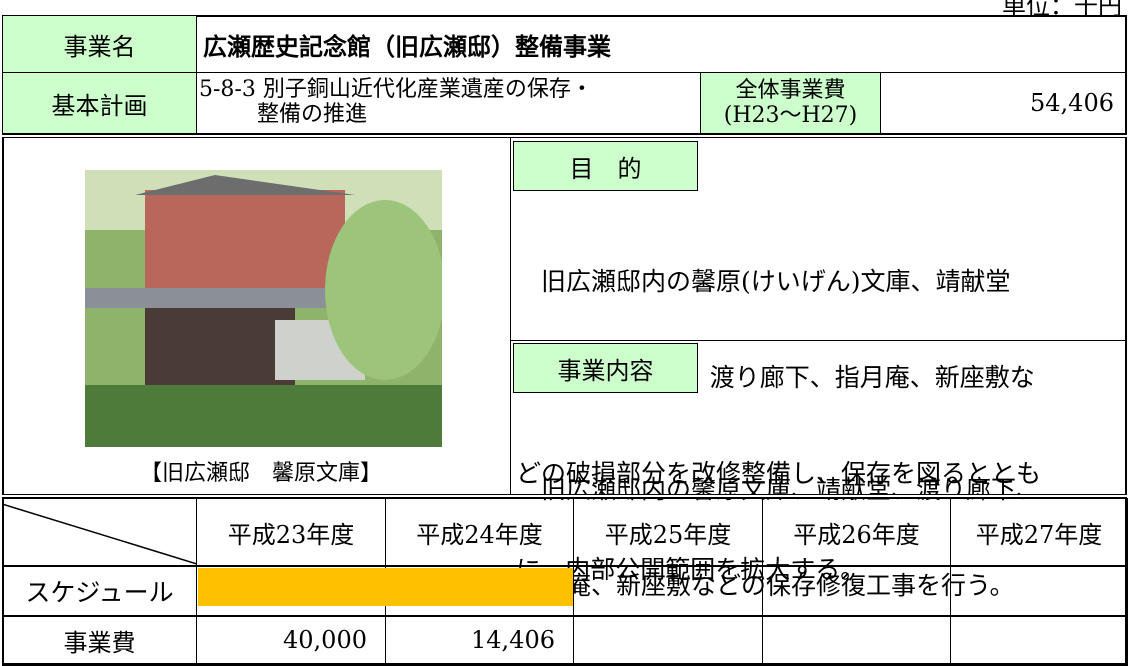  What do you see at coordinates (99, 592) in the screenshot?
I see `schedule-label: スケジュール` at bounding box center [99, 592].